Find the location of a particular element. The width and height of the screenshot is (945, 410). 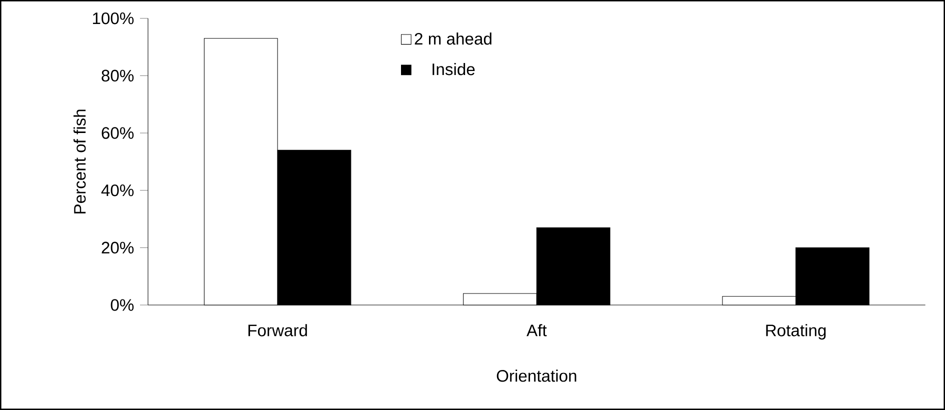

y-tick-label: 40% is located at coordinates (117, 190).